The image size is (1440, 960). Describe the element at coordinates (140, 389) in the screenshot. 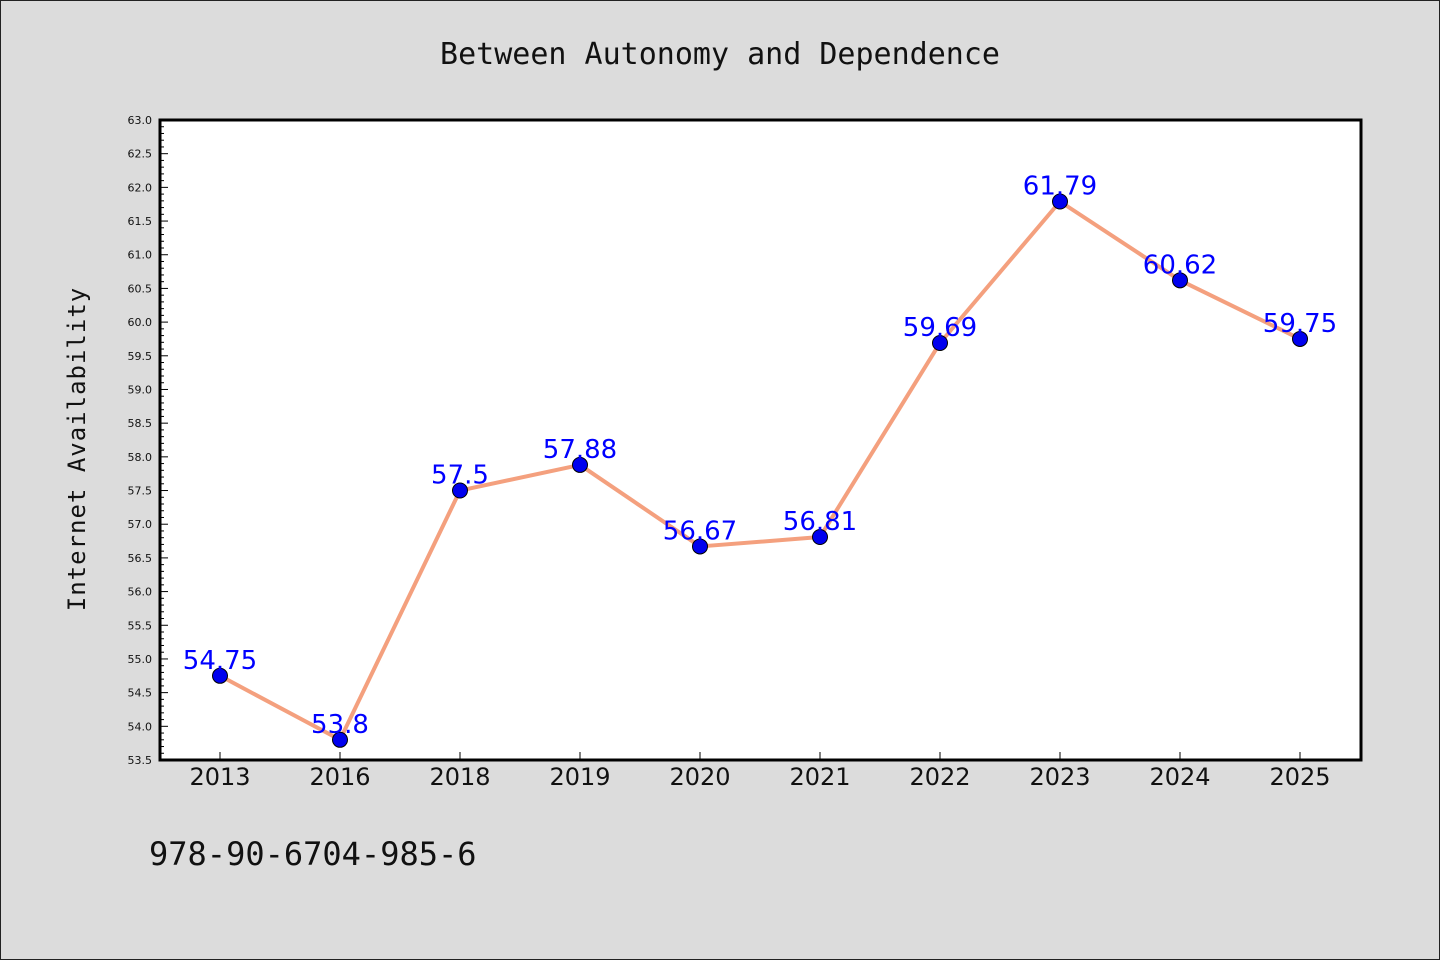

I see `y-tick-label: 59.0` at that location.